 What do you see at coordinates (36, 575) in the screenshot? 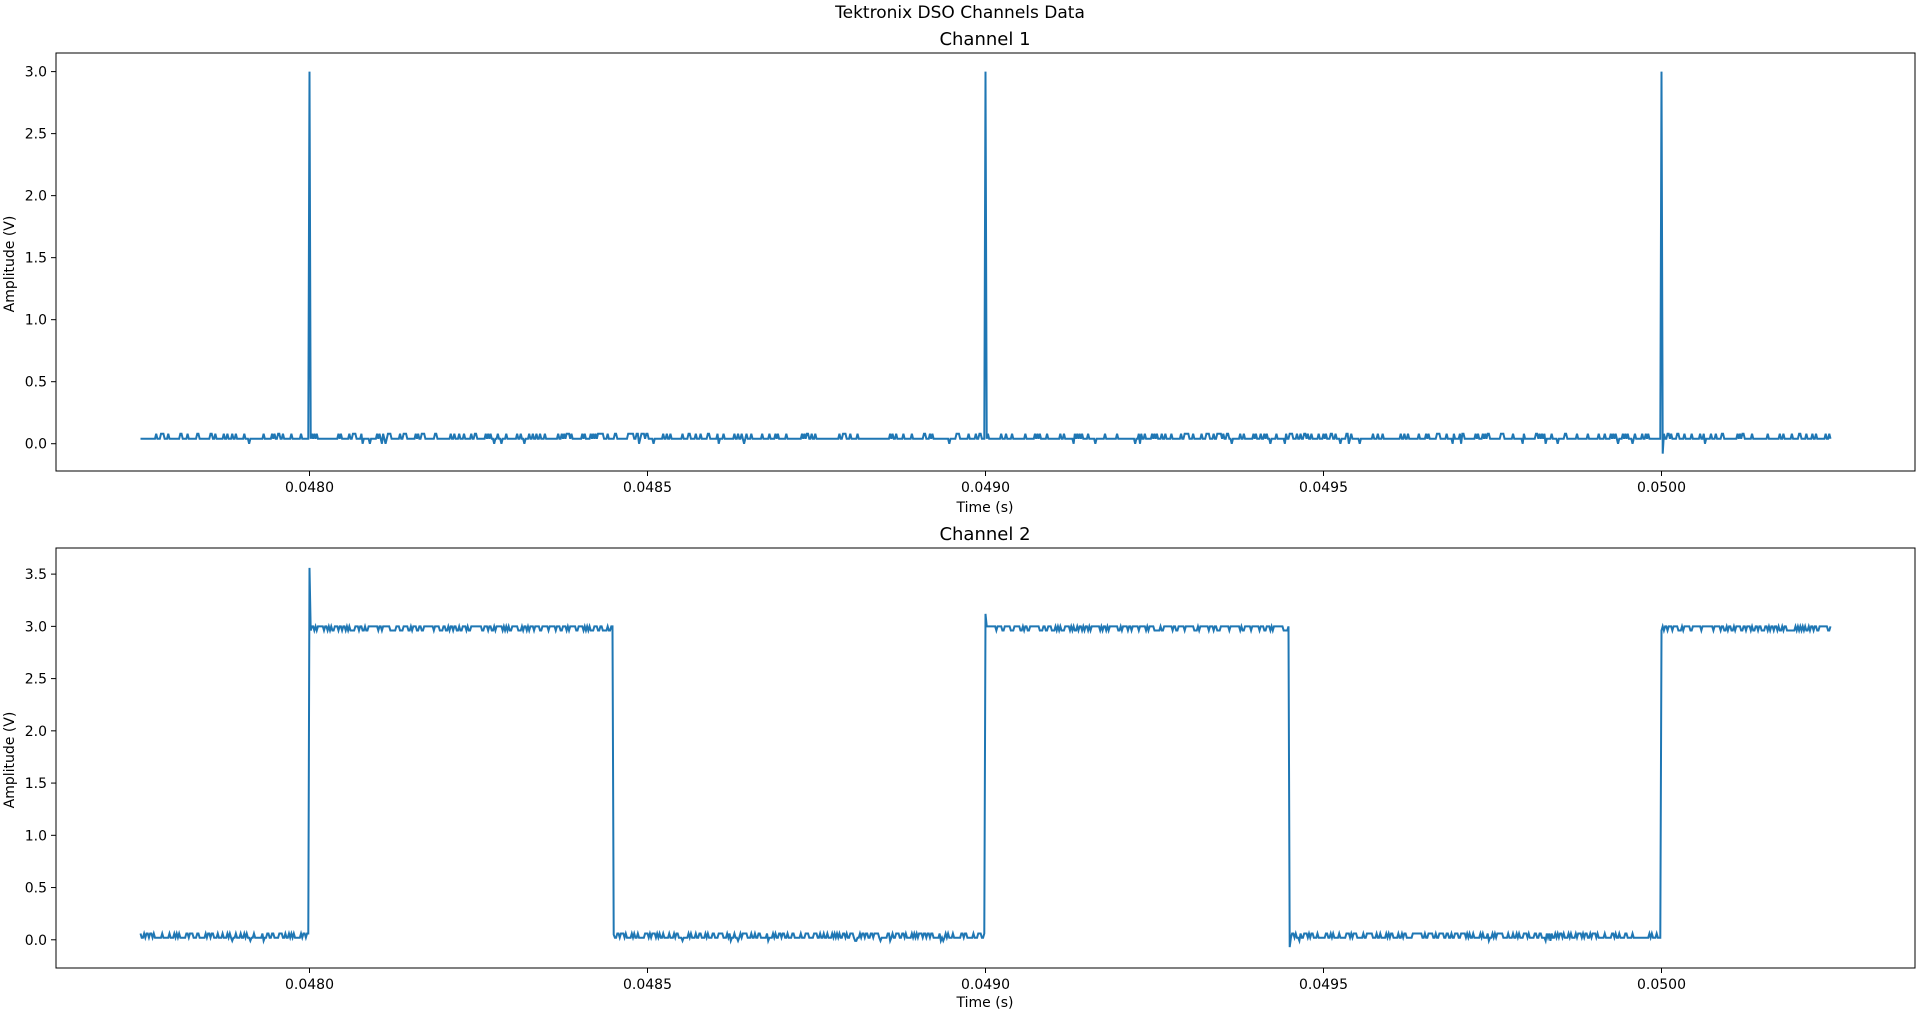
I see `y-tick-label: 3.5` at bounding box center [36, 575].